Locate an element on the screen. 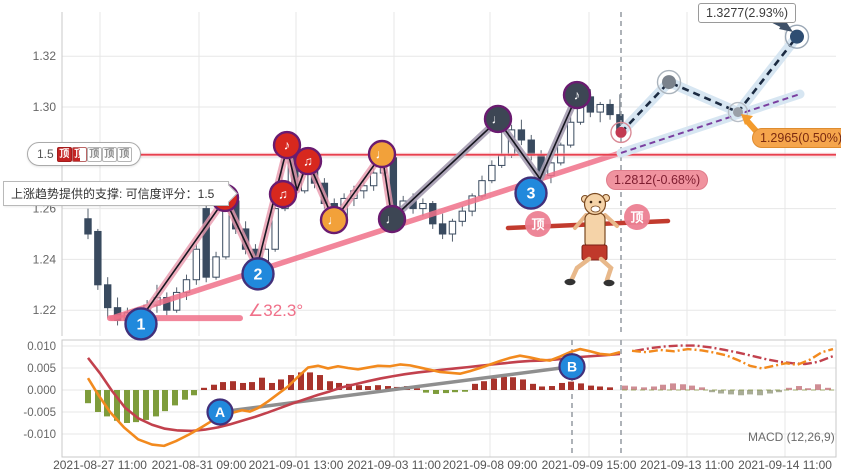  price-label-support: 1.2812(-0.68%) is located at coordinates (657, 180).